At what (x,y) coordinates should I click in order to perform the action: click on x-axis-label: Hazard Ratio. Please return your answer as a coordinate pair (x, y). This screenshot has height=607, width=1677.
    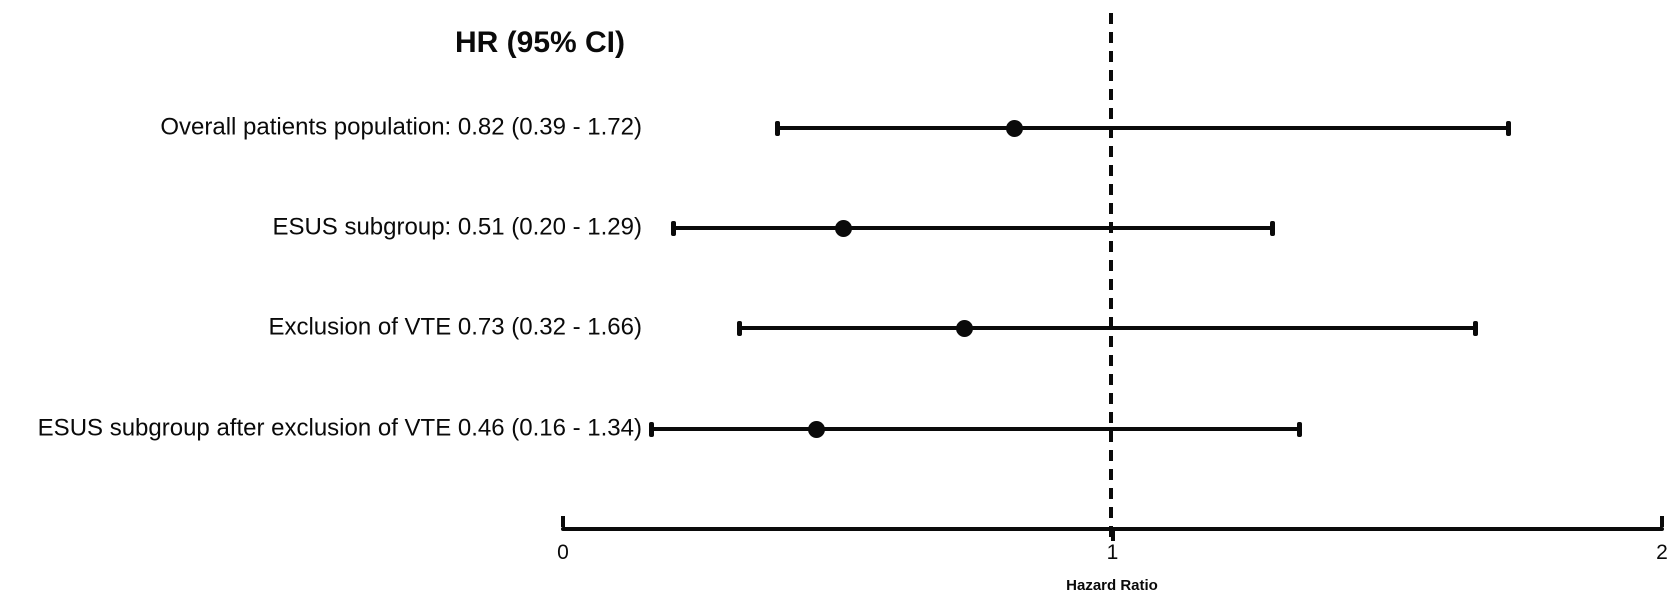
    Looking at the image, I should click on (1112, 585).